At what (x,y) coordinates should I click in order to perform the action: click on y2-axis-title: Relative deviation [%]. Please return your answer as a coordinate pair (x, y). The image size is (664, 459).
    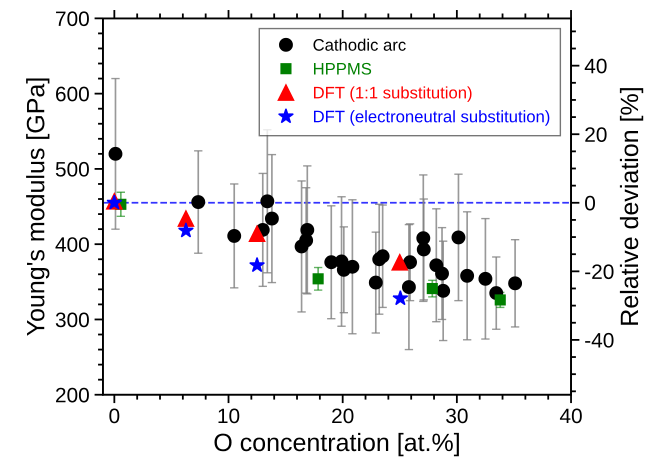
    Looking at the image, I should click on (632, 206).